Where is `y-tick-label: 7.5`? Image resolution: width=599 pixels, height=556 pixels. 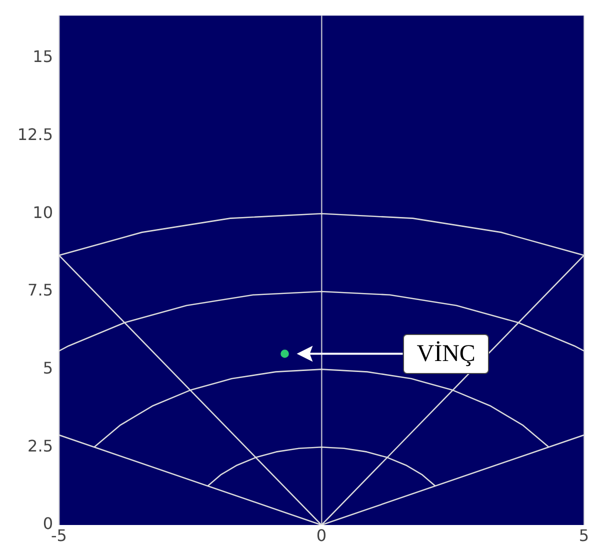 y-tick-label: 7.5 is located at coordinates (40, 290).